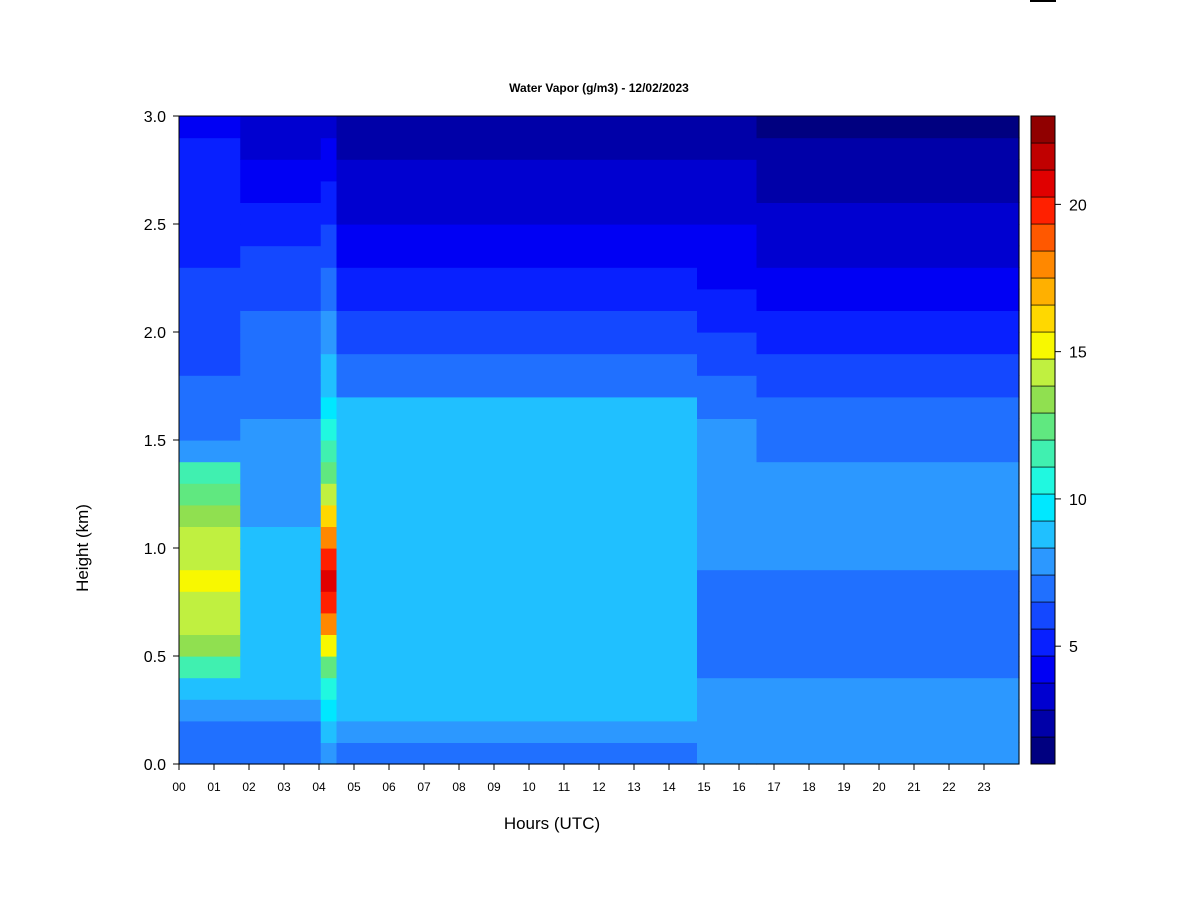 The height and width of the screenshot is (905, 1200). I want to click on x-tick-label: 02, so click(249, 787).